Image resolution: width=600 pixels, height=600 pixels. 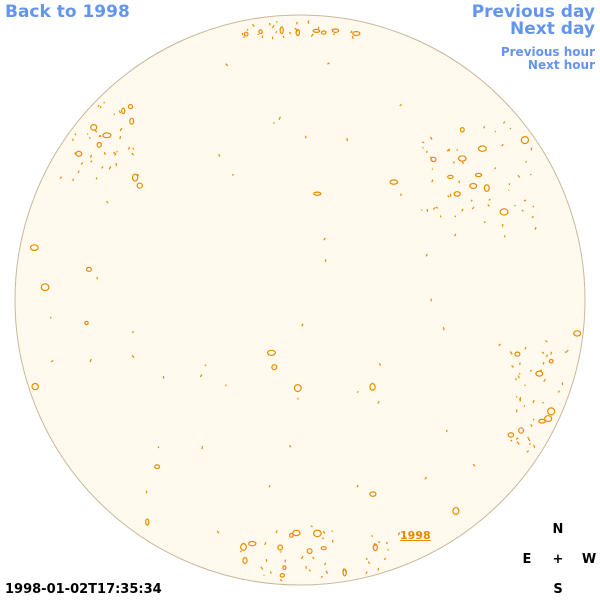 I want to click on compass-west: W, so click(x=589, y=559).